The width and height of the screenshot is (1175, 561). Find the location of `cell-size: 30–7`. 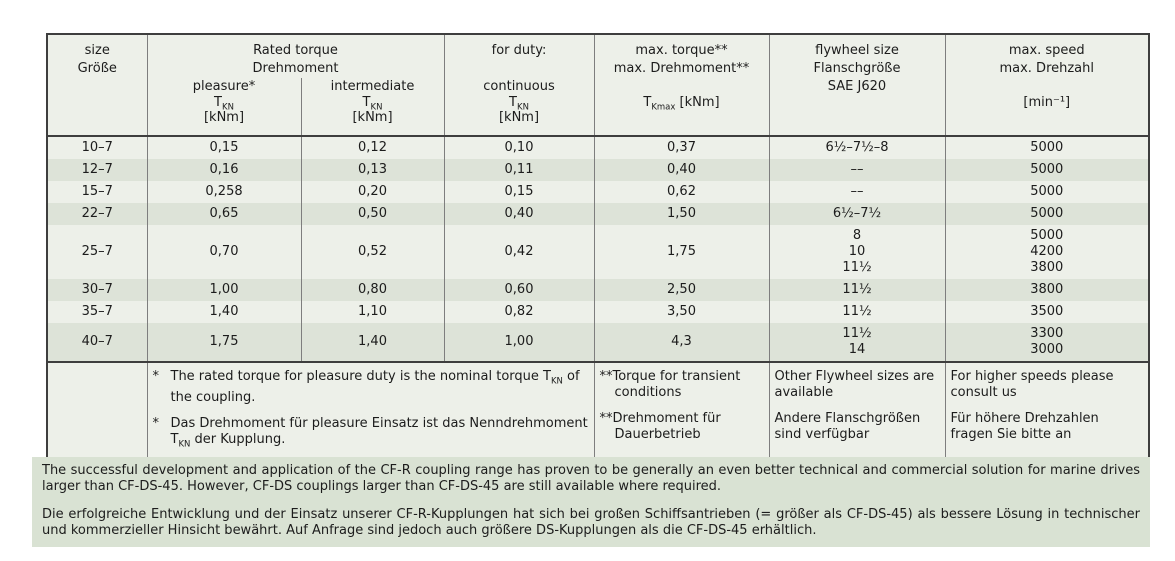

cell-size: 30–7 is located at coordinates (97, 290).